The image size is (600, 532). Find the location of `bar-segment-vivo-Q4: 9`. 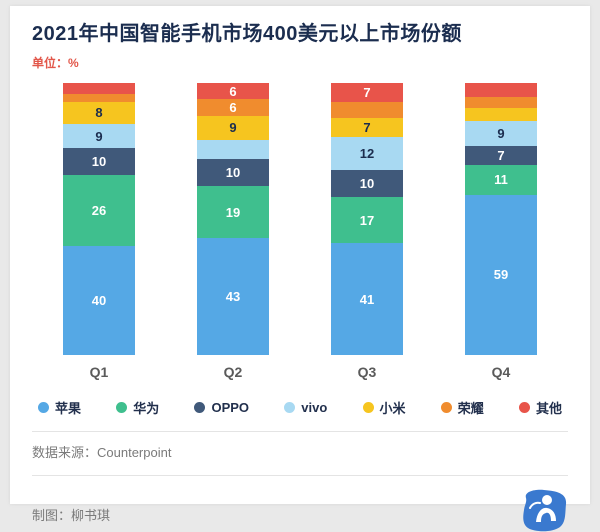

bar-segment-vivo-Q4: 9 is located at coordinates (501, 133).